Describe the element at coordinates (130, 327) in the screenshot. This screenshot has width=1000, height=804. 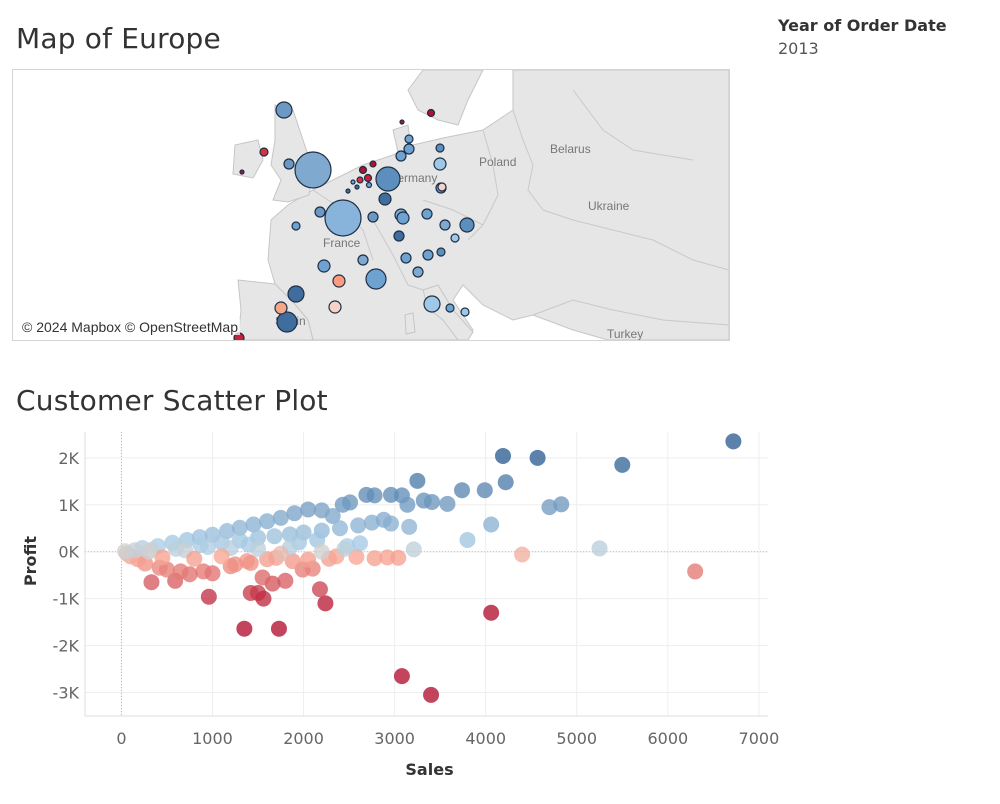
I see `map-attribution: © 2024 Mapbox © OpenStreetMap` at that location.